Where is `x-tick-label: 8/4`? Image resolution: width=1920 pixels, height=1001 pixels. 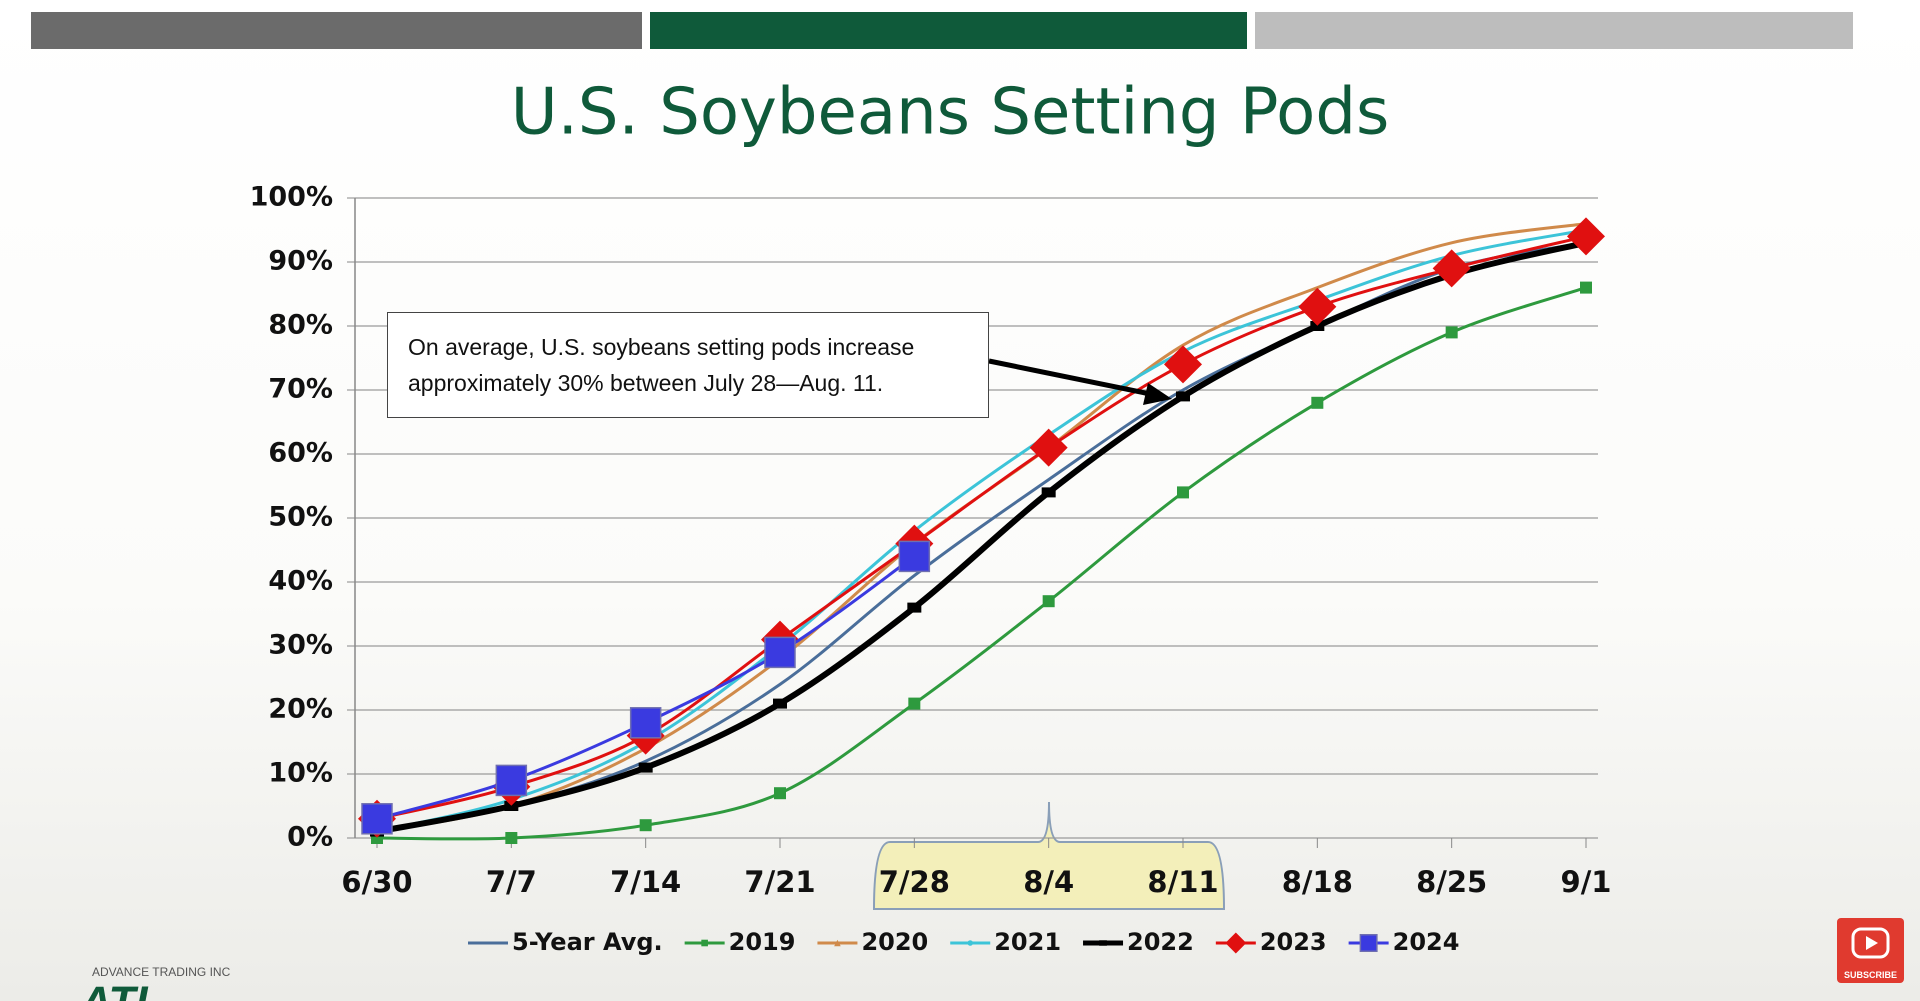 x-tick-label: 8/4 is located at coordinates (1048, 882).